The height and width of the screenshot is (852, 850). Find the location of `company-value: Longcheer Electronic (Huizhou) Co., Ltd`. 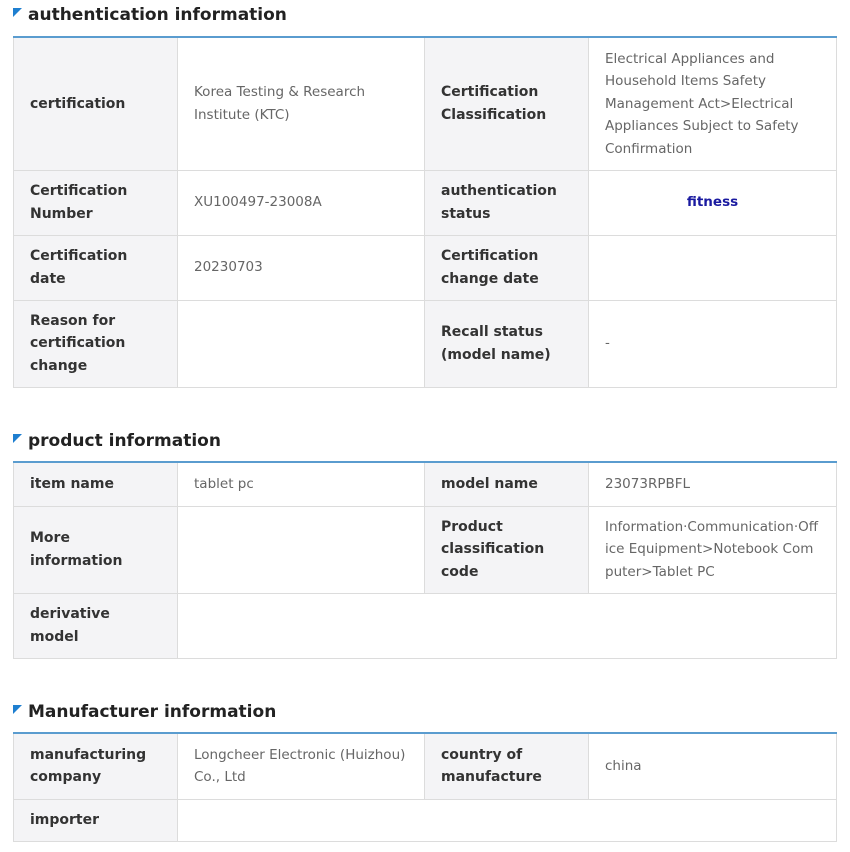

company-value: Longcheer Electronic (Huizhou) Co., Ltd is located at coordinates (301, 766).